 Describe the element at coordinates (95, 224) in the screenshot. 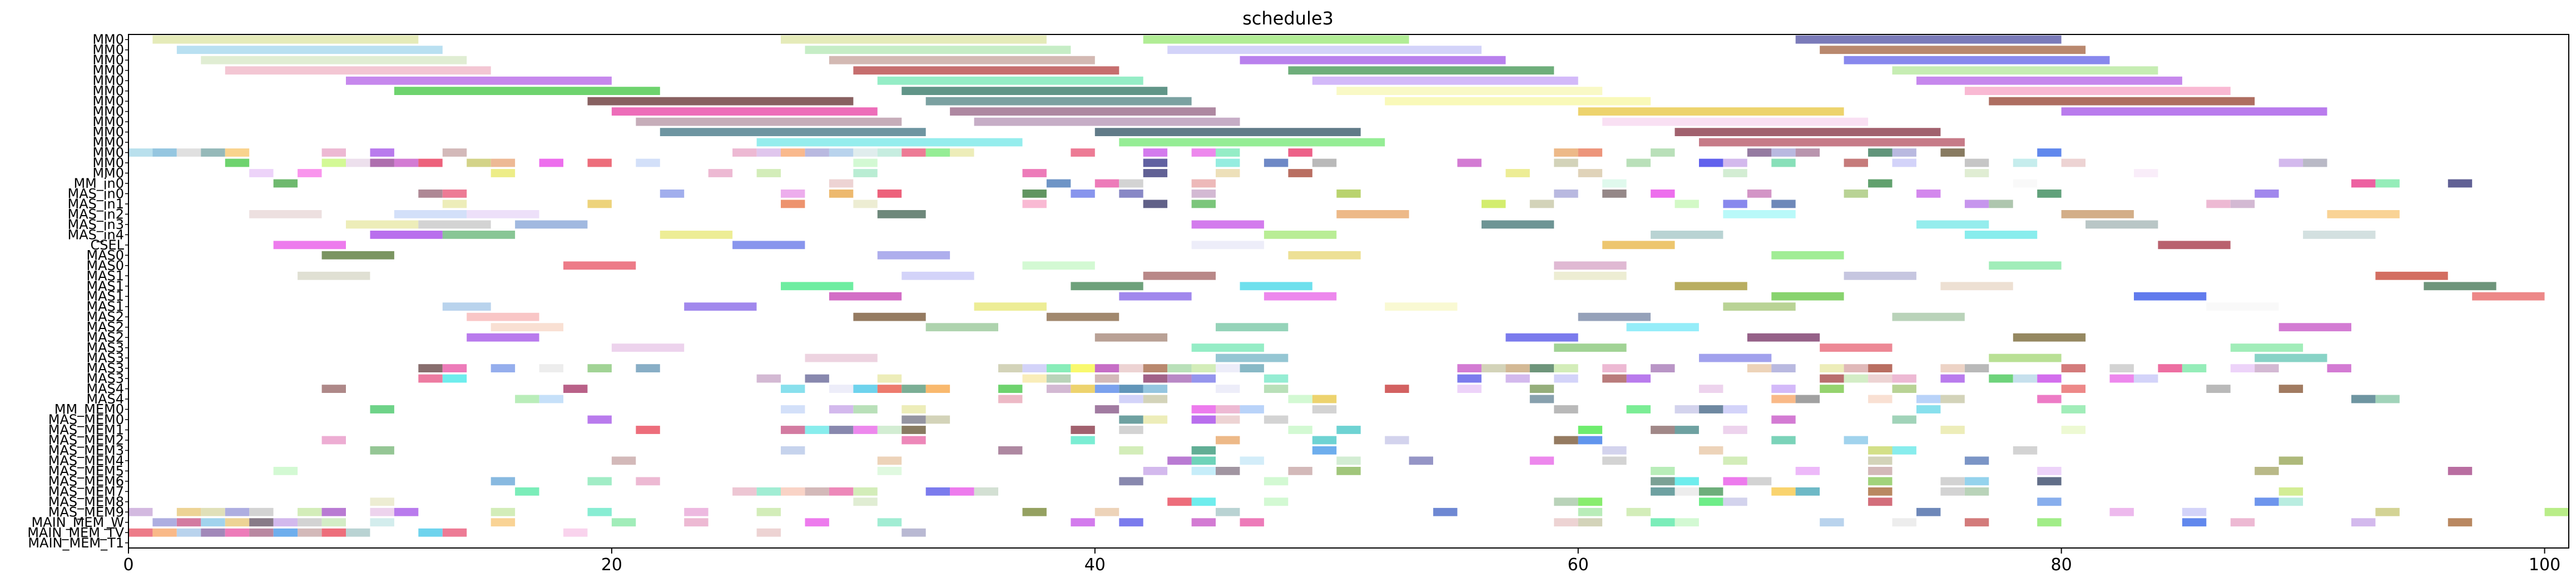

I see `y-tick-label: MAS_in3` at that location.